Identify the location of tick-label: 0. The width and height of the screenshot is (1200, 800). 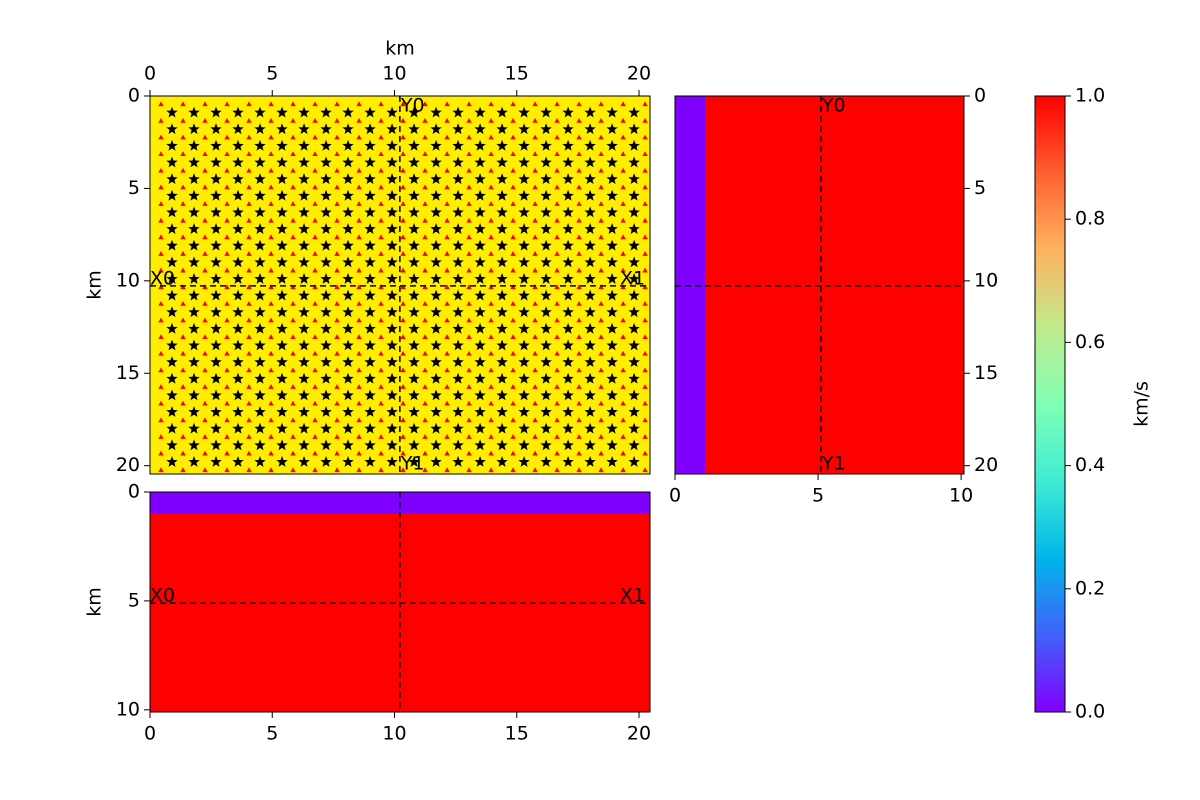
(134, 492).